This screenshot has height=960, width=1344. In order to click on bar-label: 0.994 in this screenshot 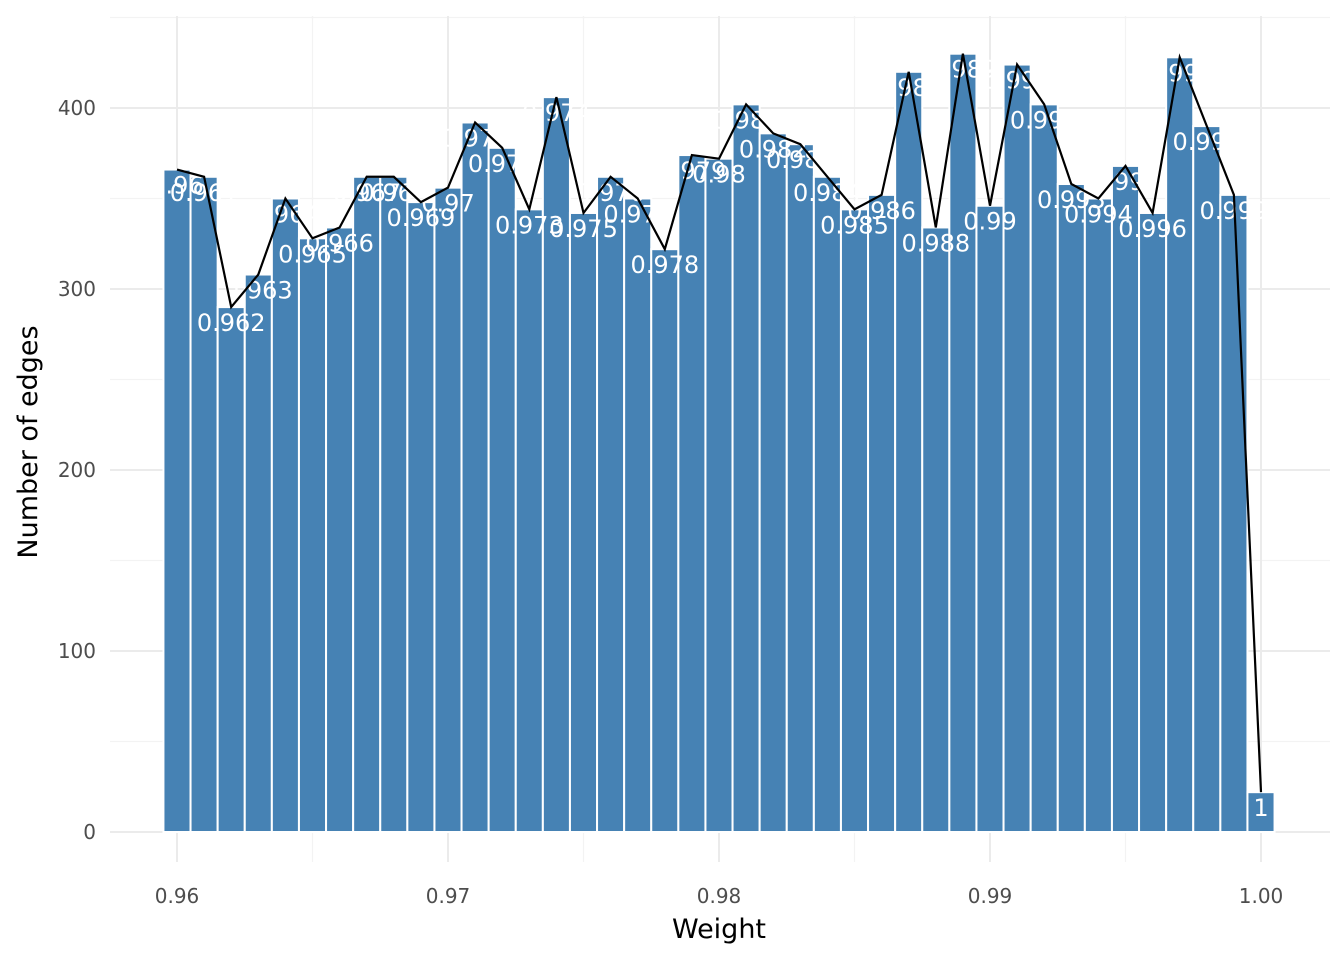, I will do `click(1098, 215)`.